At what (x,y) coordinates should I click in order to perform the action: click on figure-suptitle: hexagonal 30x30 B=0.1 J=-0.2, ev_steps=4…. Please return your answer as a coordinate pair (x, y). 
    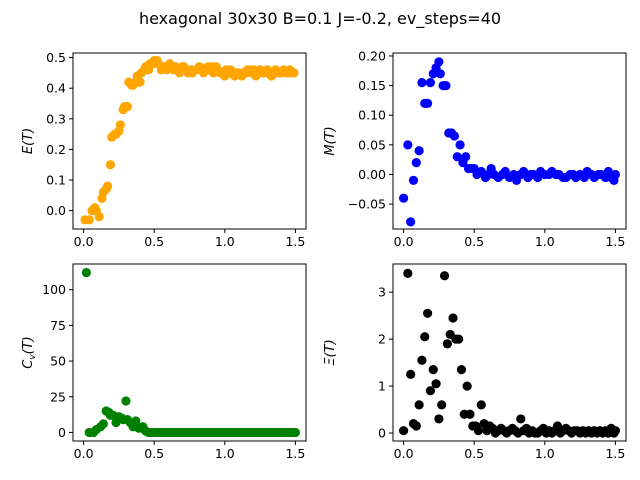
    Looking at the image, I should click on (320, 19).